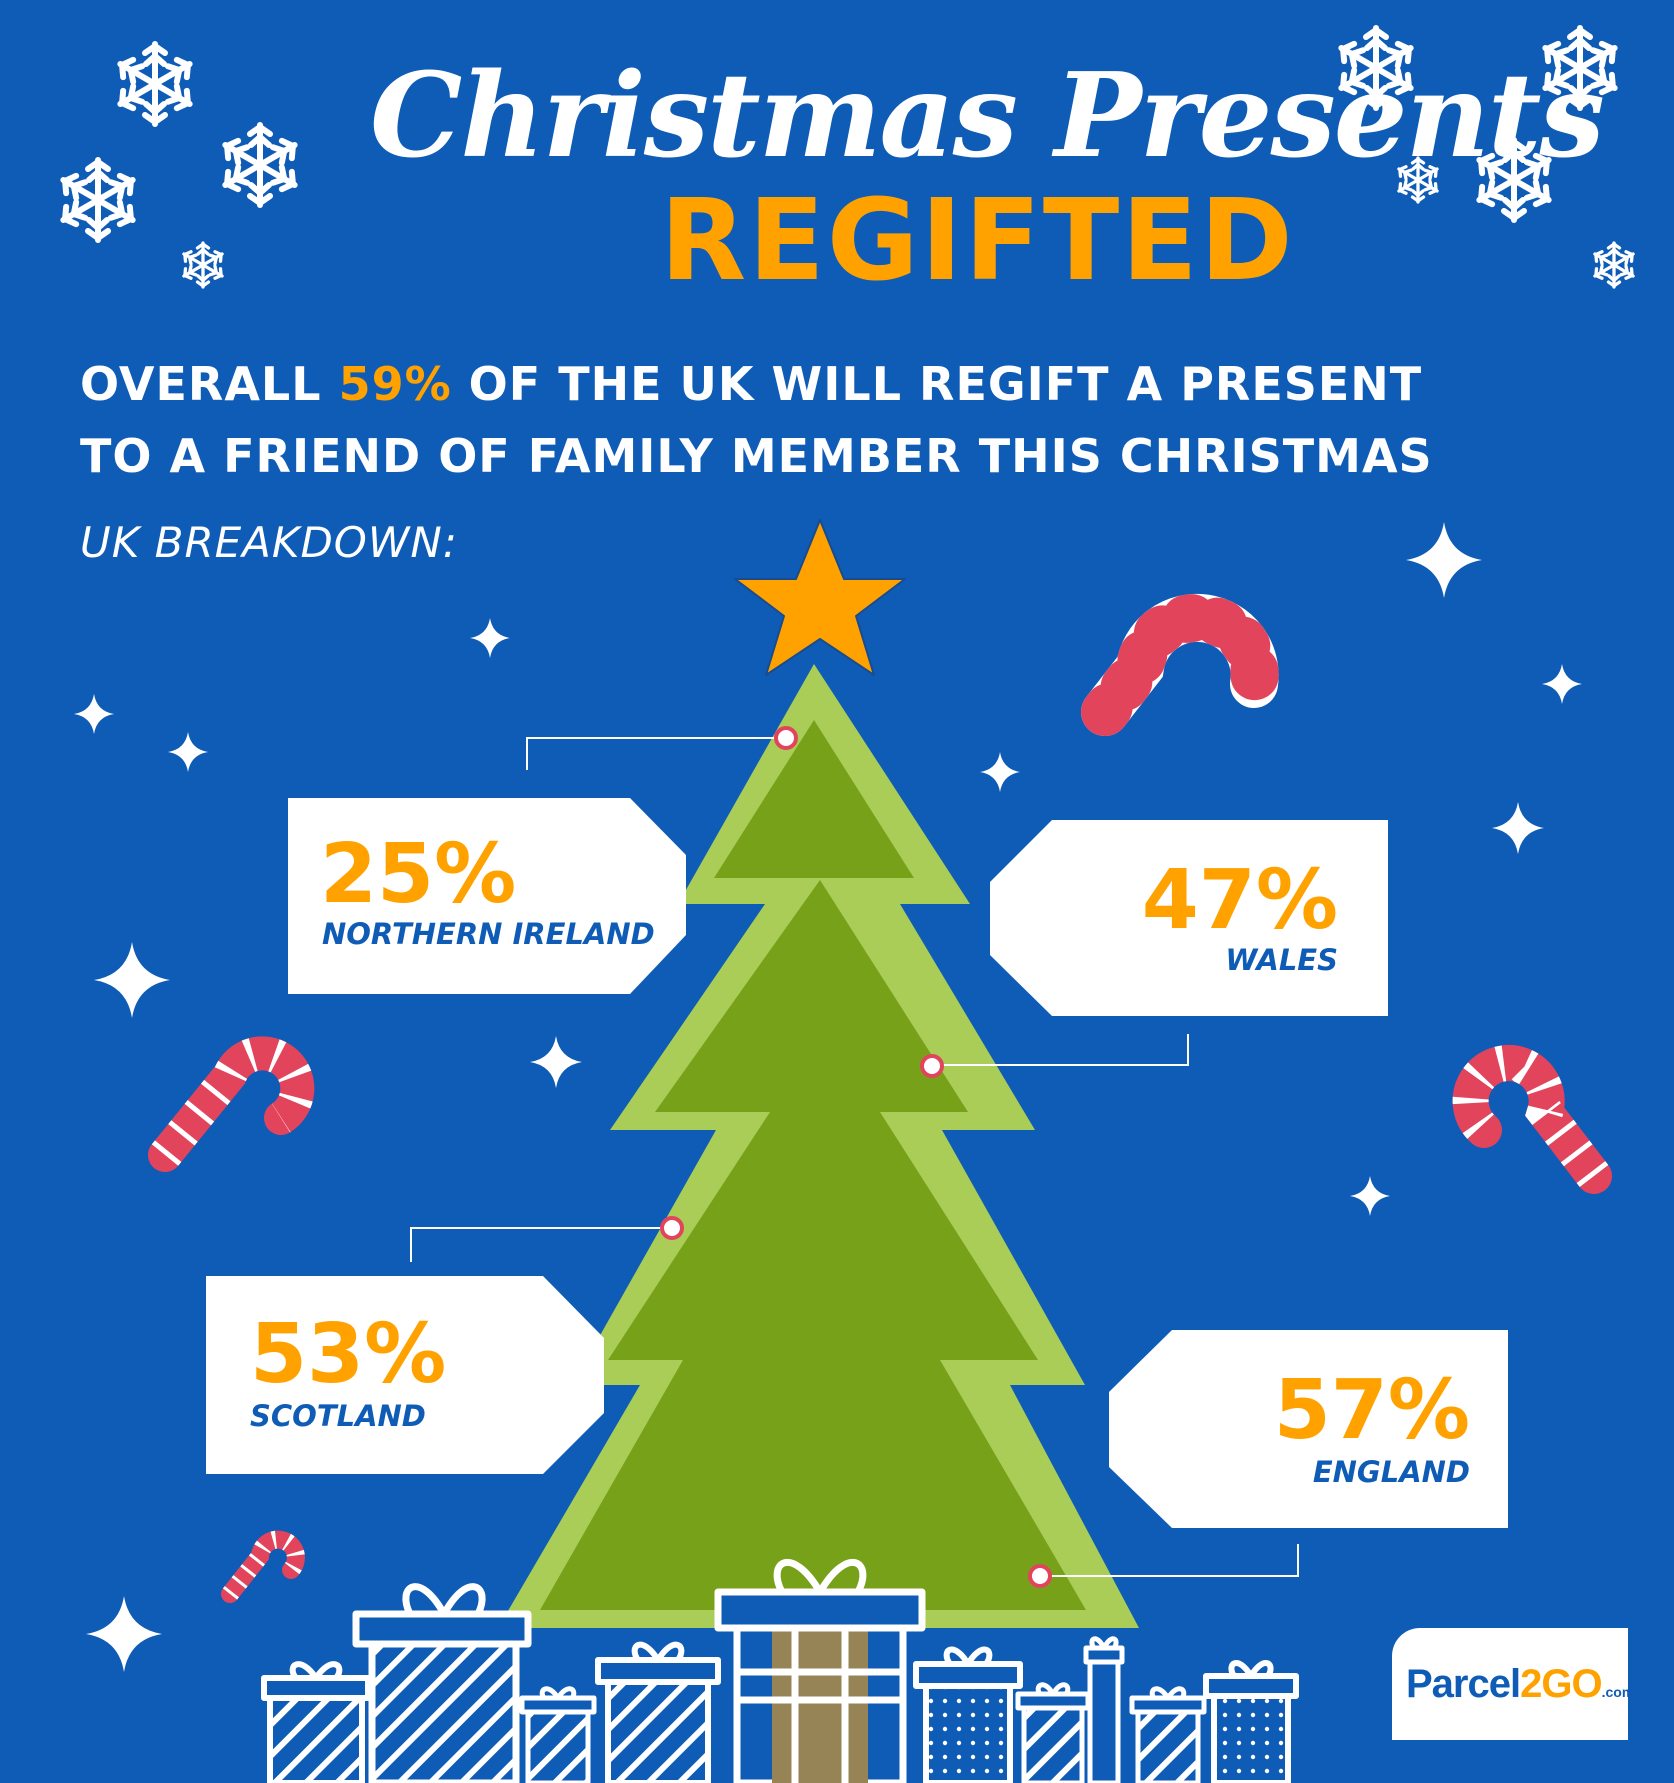 The width and height of the screenshot is (1674, 1783). What do you see at coordinates (814, 799) in the screenshot?
I see `tree-inner-upper` at bounding box center [814, 799].